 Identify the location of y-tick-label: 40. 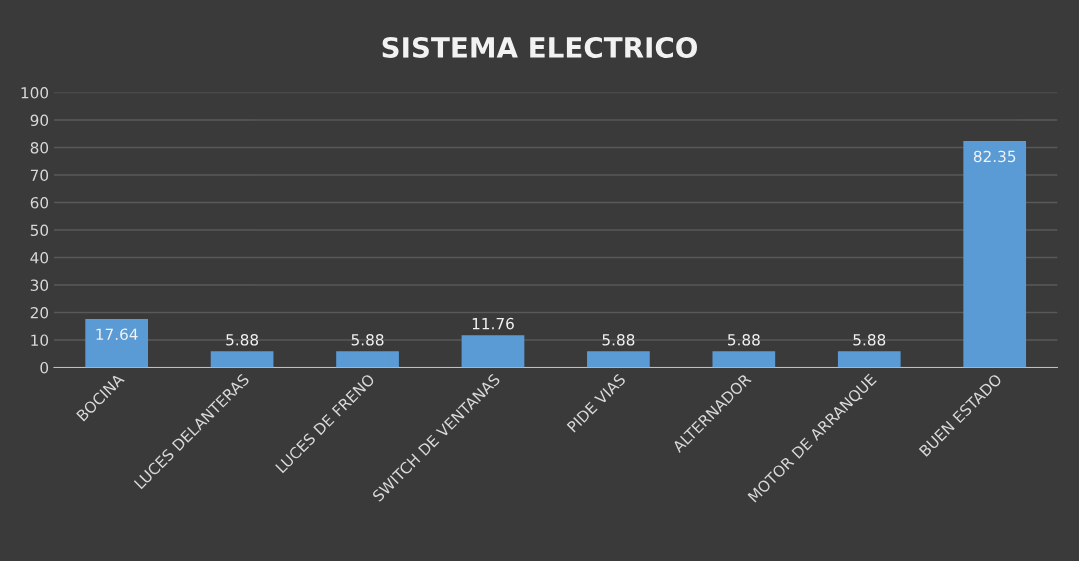
(39, 257).